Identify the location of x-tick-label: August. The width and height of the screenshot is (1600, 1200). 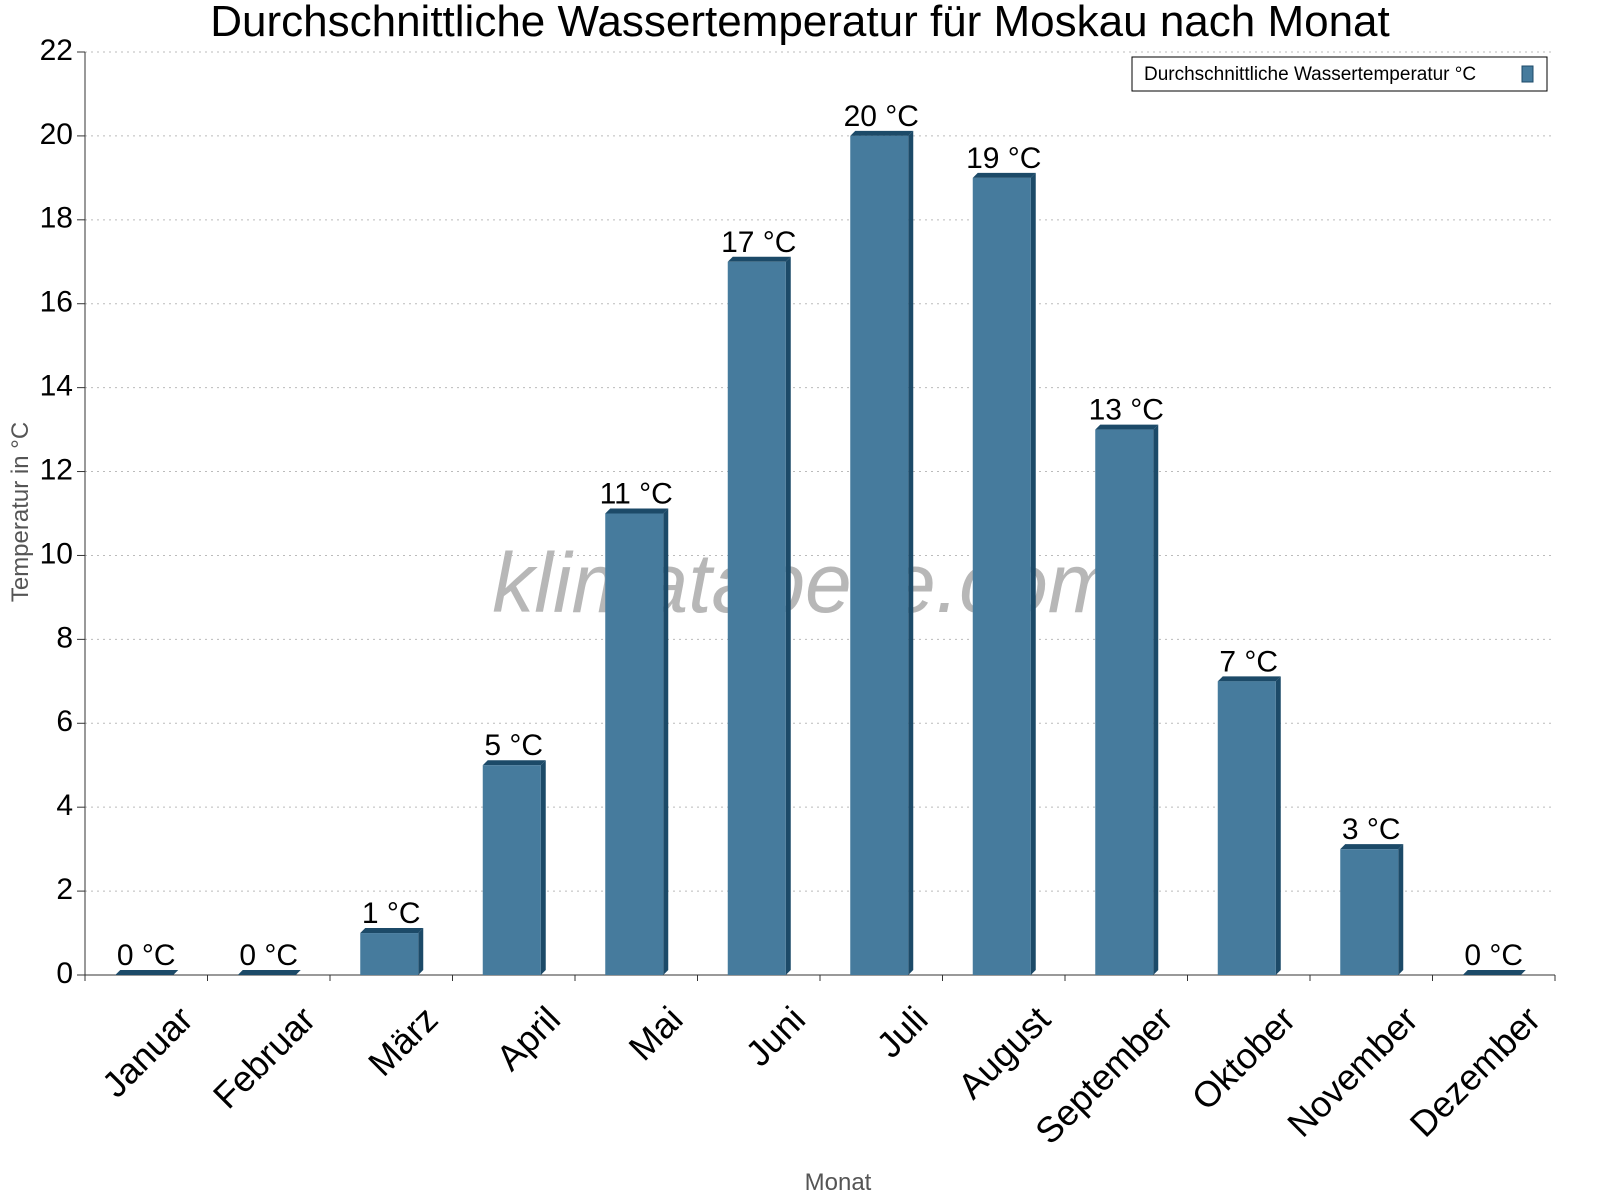
(1004, 1052).